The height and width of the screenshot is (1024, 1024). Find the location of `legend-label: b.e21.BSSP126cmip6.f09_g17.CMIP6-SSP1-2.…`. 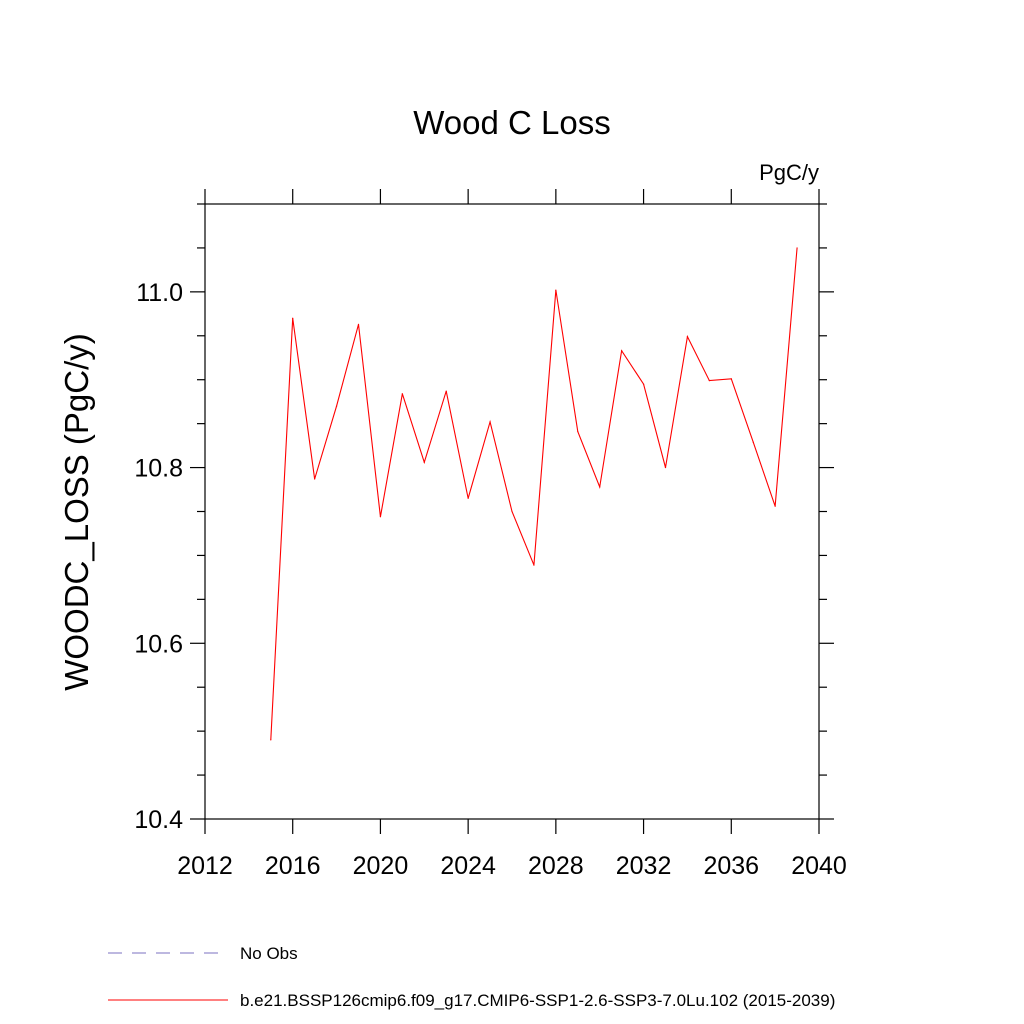

legend-label: b.e21.BSSP126cmip6.f09_g17.CMIP6-SSP1-2.… is located at coordinates (537, 1000).